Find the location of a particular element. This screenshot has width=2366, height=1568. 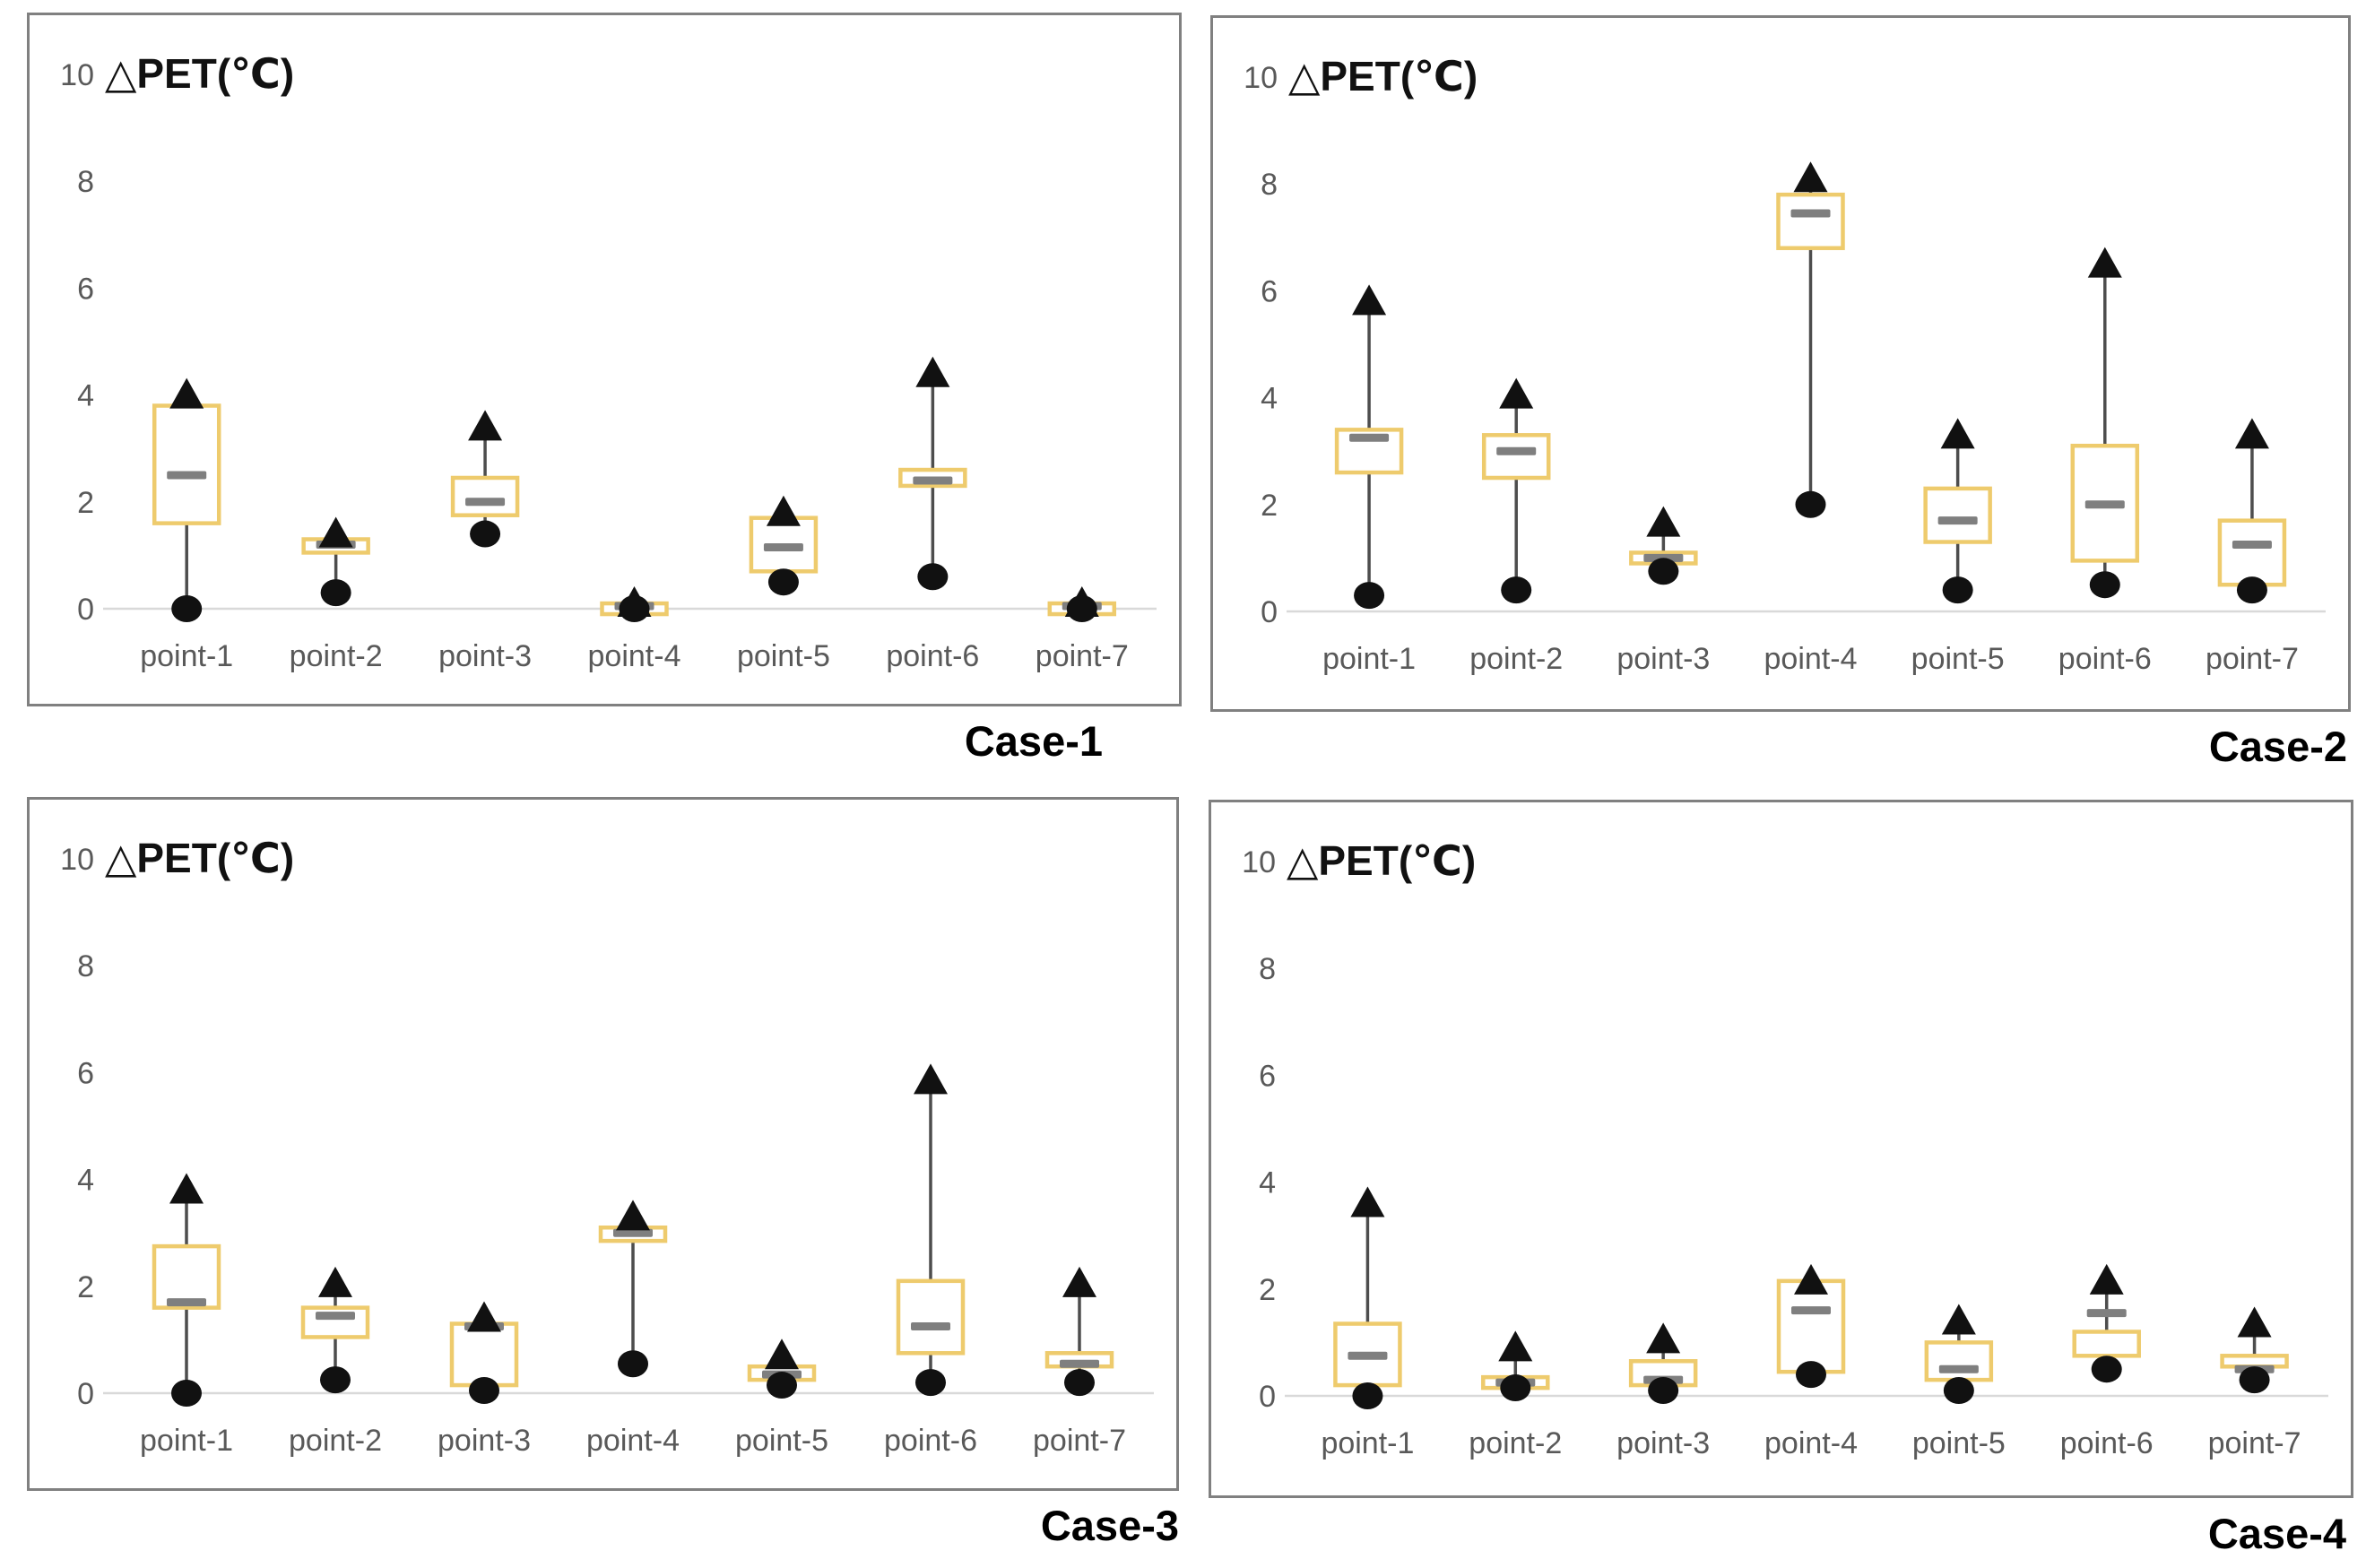

case-4-y-axis-title: △PET(℃) is located at coordinates (1382, 860).